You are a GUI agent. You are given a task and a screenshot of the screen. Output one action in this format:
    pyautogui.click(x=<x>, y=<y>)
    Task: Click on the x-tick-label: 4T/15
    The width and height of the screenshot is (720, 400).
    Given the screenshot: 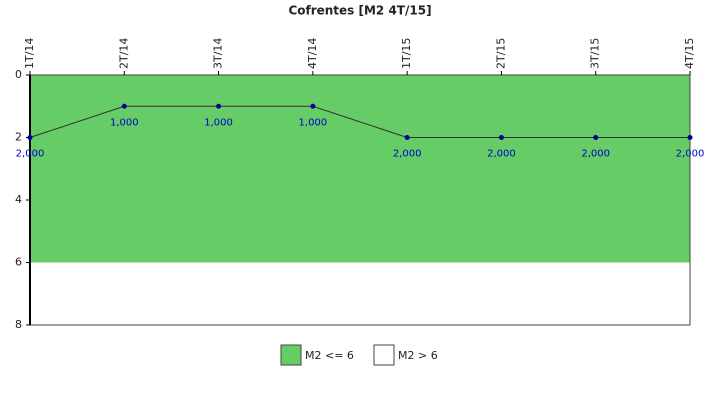 What is the action you would take?
    pyautogui.click(x=689, y=53)
    